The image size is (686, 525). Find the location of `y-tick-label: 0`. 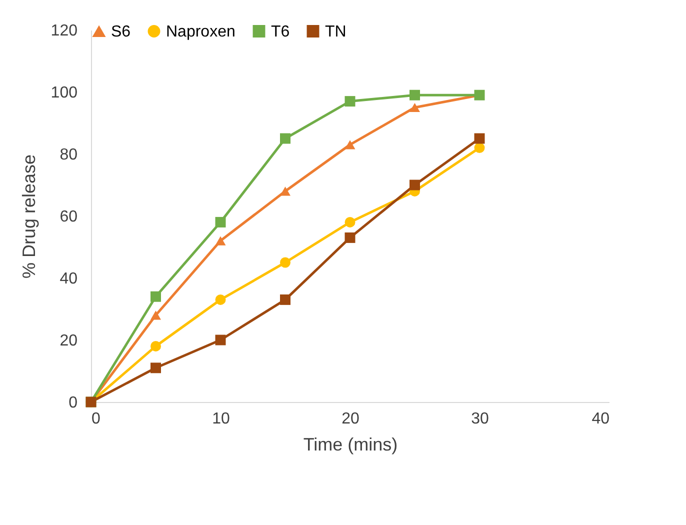

y-tick-label: 0 is located at coordinates (73, 403).